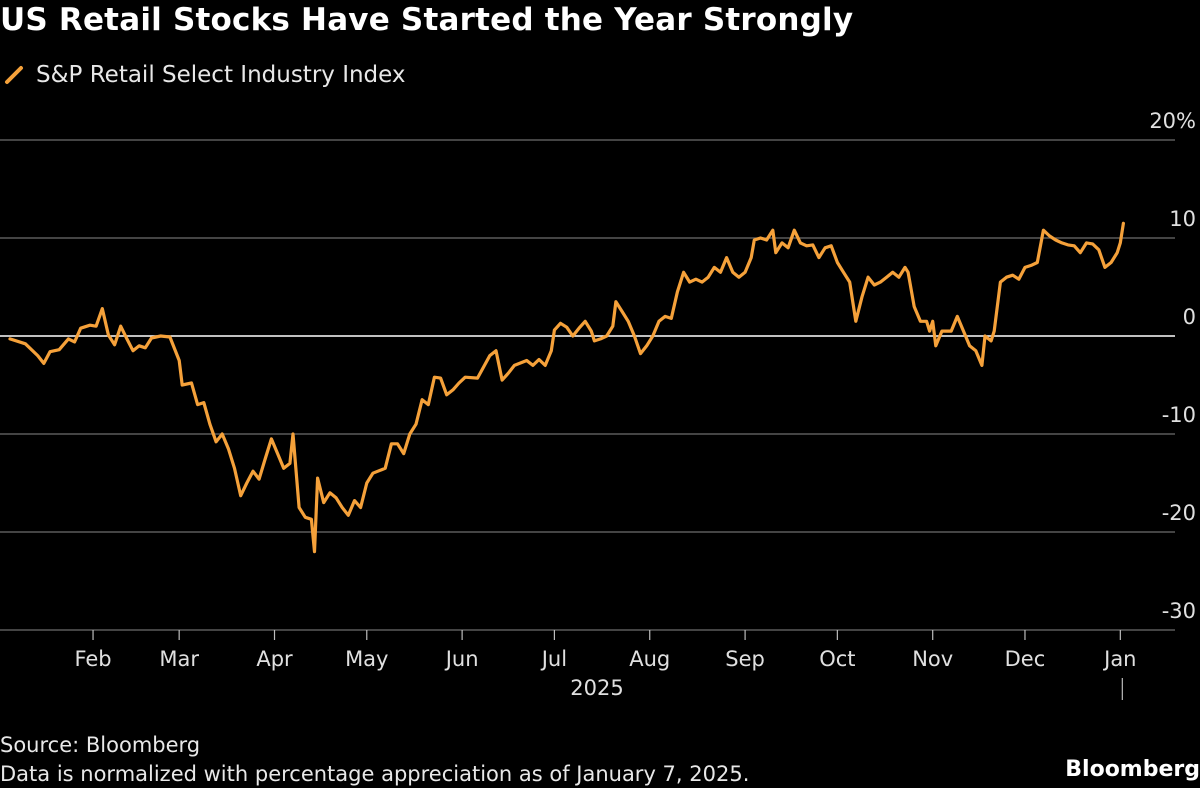 Image resolution: width=1200 pixels, height=788 pixels. What do you see at coordinates (1025, 659) in the screenshot?
I see `x-tick-label: Dec` at bounding box center [1025, 659].